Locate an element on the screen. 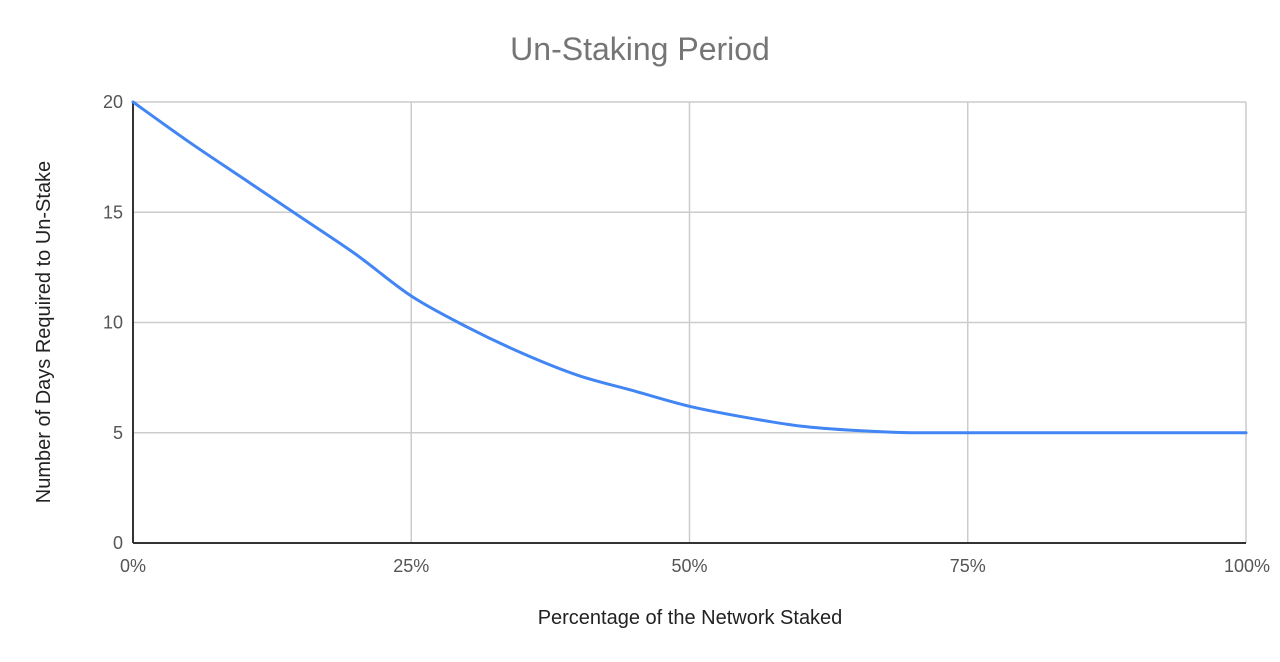 Image resolution: width=1280 pixels, height=662 pixels. x-axis-label: Percentage of the Network Staked is located at coordinates (690, 618).